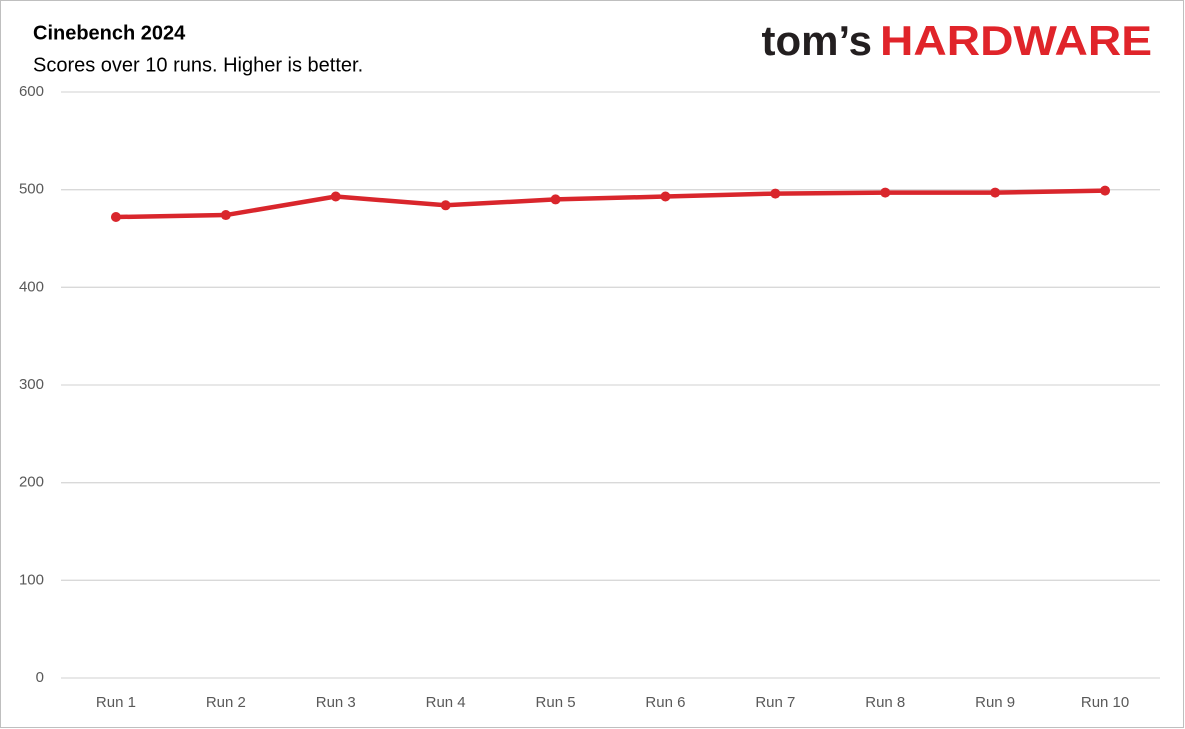 This screenshot has width=1185, height=729. What do you see at coordinates (198, 65) in the screenshot?
I see `chart-subtitle: Scores over 10 runs. Higher is better.` at bounding box center [198, 65].